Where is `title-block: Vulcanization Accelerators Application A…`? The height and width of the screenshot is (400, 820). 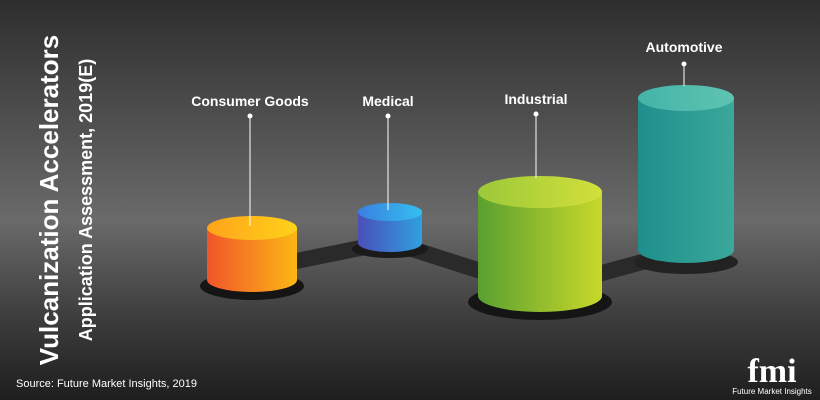 title-block: Vulcanization Accelerators Application A… is located at coordinates (65, 200).